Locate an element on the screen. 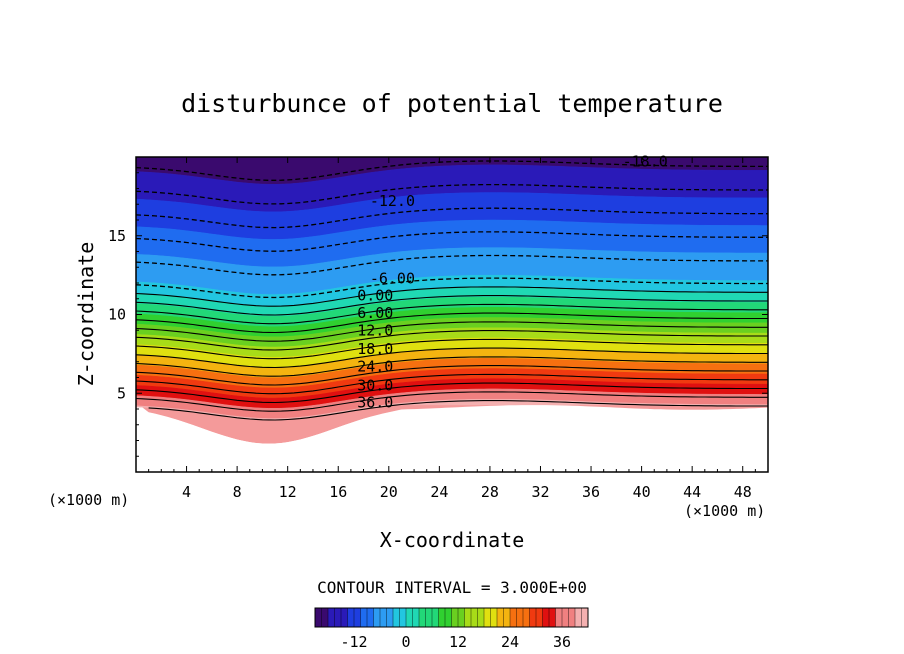 This screenshot has width=904, height=654. x-tick-label-7: 32 is located at coordinates (540, 492).